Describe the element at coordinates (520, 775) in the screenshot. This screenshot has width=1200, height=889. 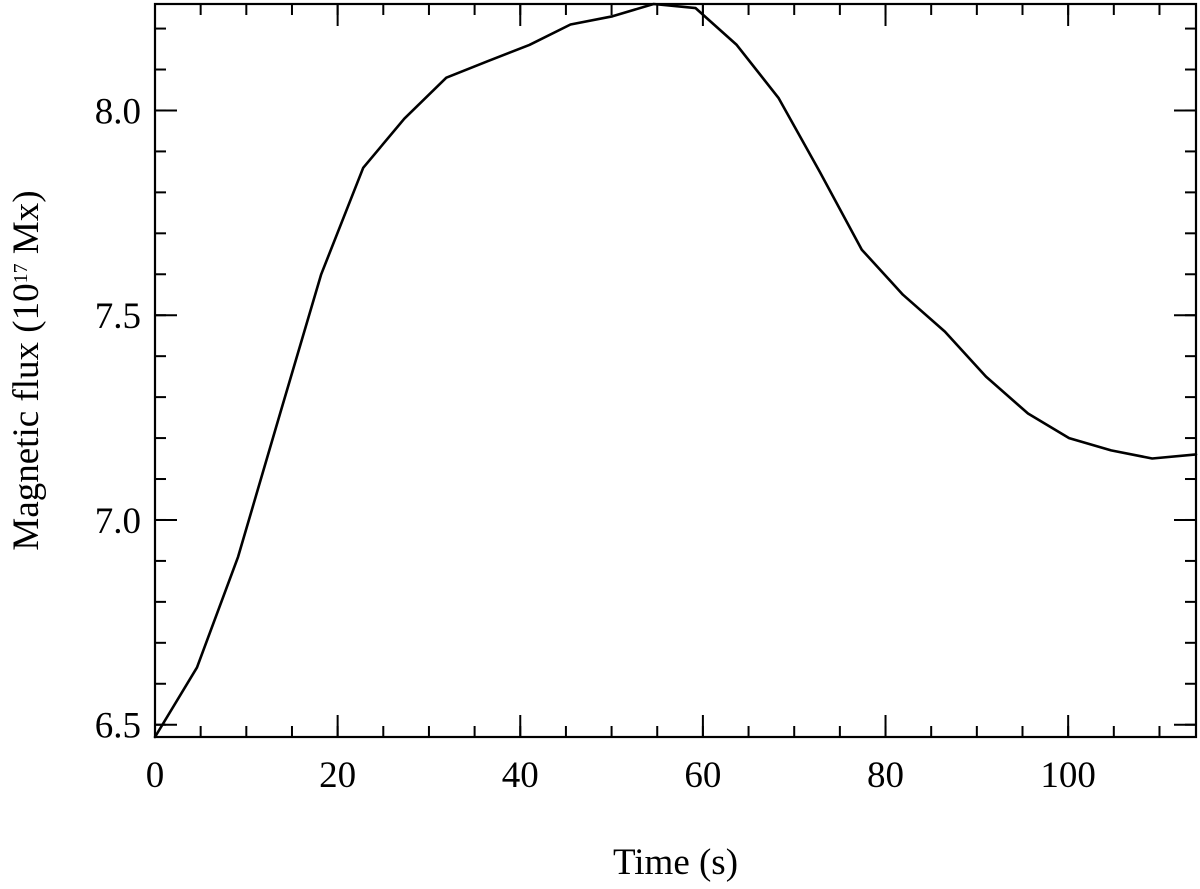
I see `x-tick-label: 40` at that location.